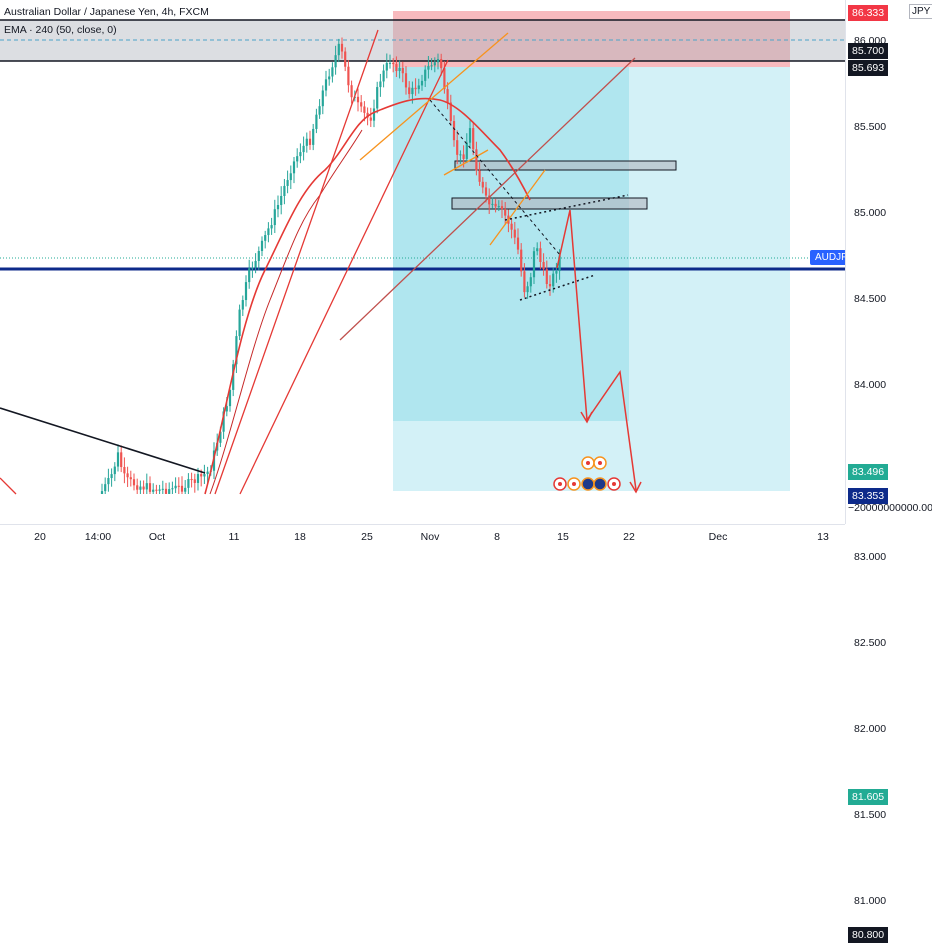 The width and height of the screenshot is (932, 943). What do you see at coordinates (497, 537) in the screenshot?
I see `time-tick-label: 8` at bounding box center [497, 537].